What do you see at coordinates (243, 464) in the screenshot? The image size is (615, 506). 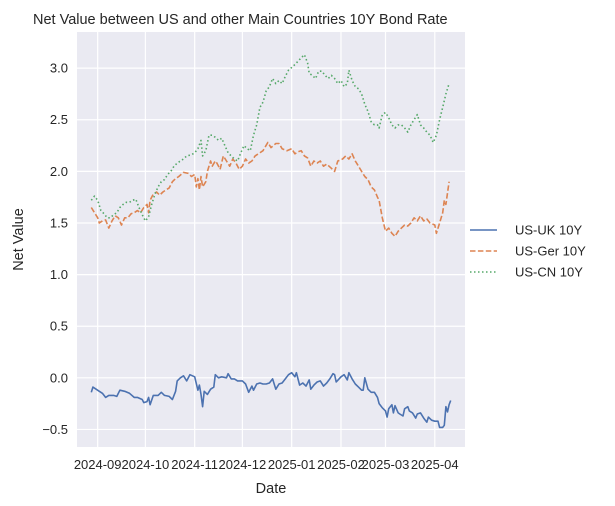 I see `x-tick-label: 2024-12` at bounding box center [243, 464].